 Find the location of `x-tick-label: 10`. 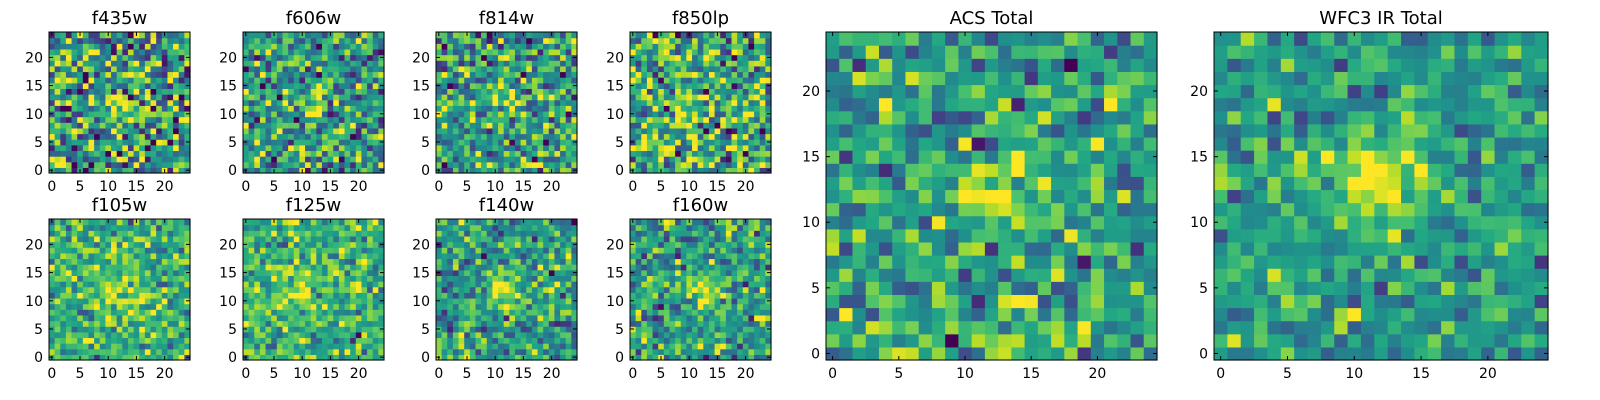

x-tick-label: 10 is located at coordinates (495, 187).